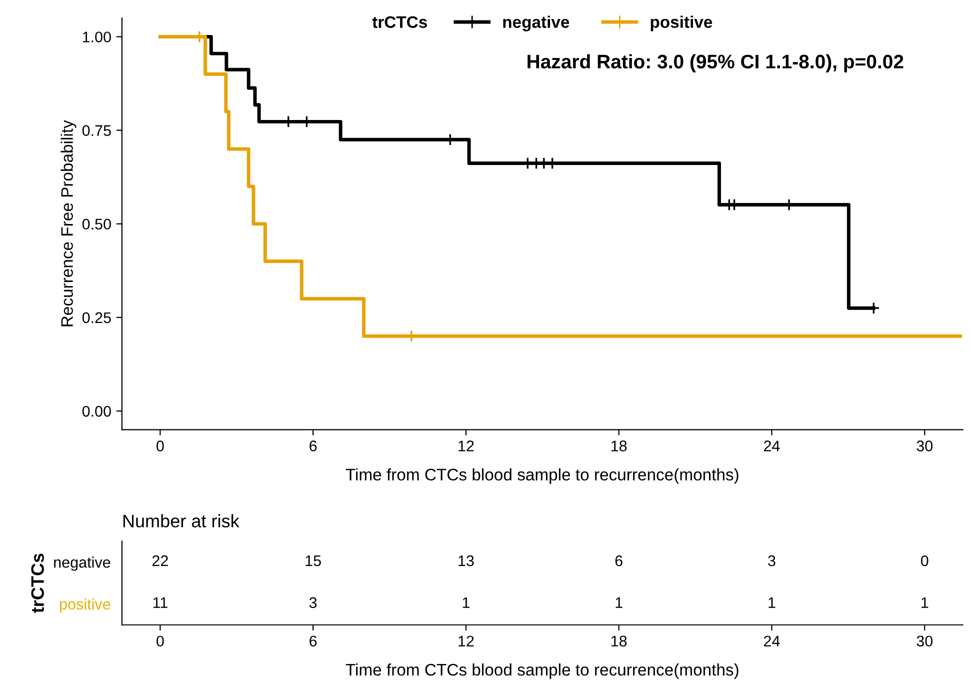 This screenshot has width=971, height=692. I want to click on y-tick-label: positive, so click(85, 605).